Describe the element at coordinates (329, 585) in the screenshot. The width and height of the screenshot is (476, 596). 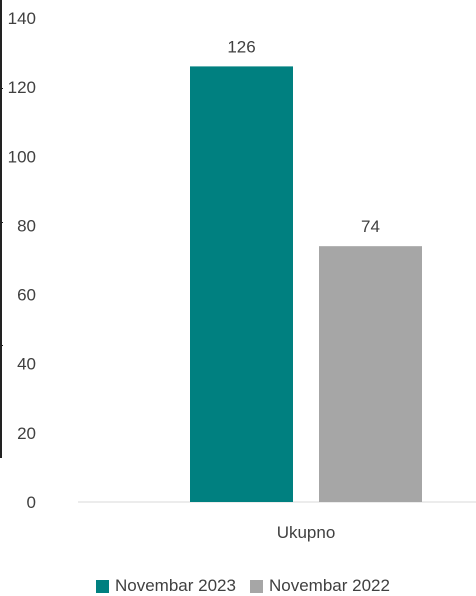
I see `legend-label-2022: Novembar 2022` at that location.